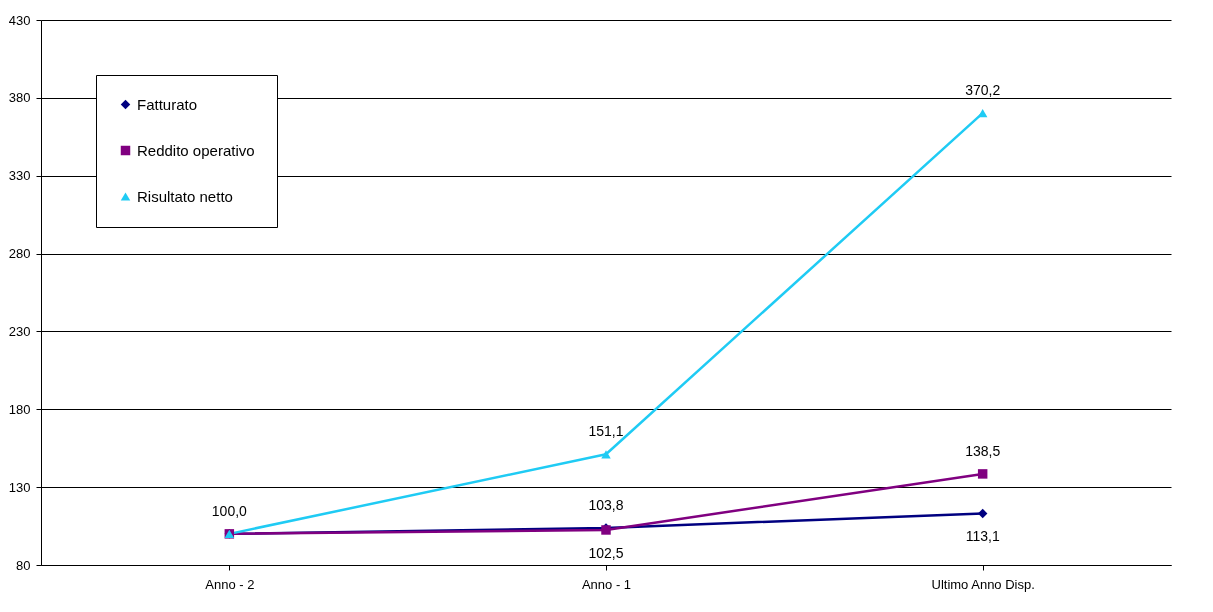  Describe the element at coordinates (982, 536) in the screenshot. I see `data-label: 113,1` at that location.